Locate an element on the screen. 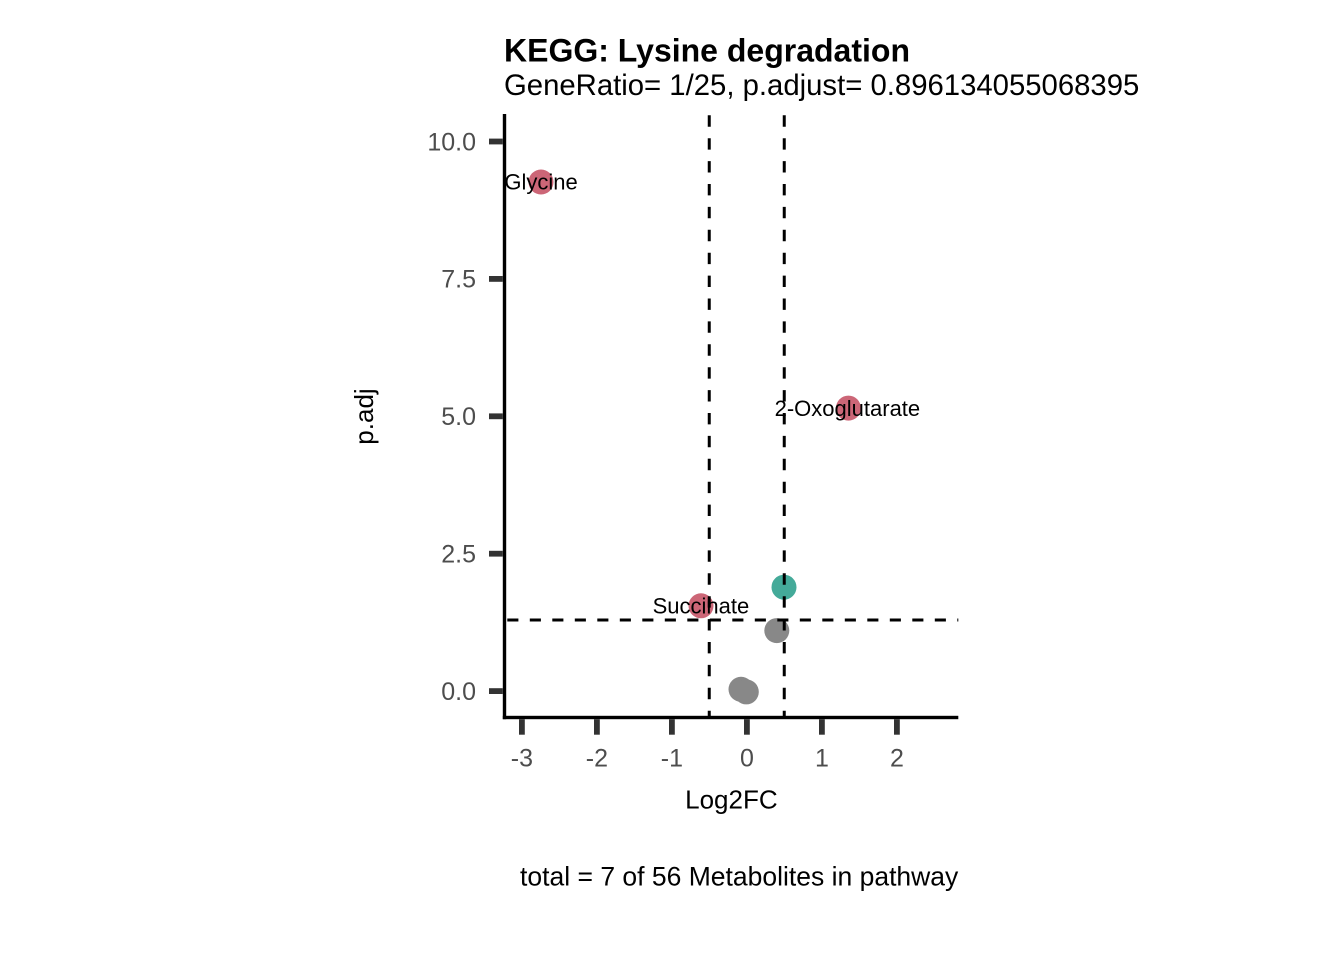 Image resolution: width=1344 pixels, height=965 pixels. svg-text: 10.0 is located at coordinates (451, 142).